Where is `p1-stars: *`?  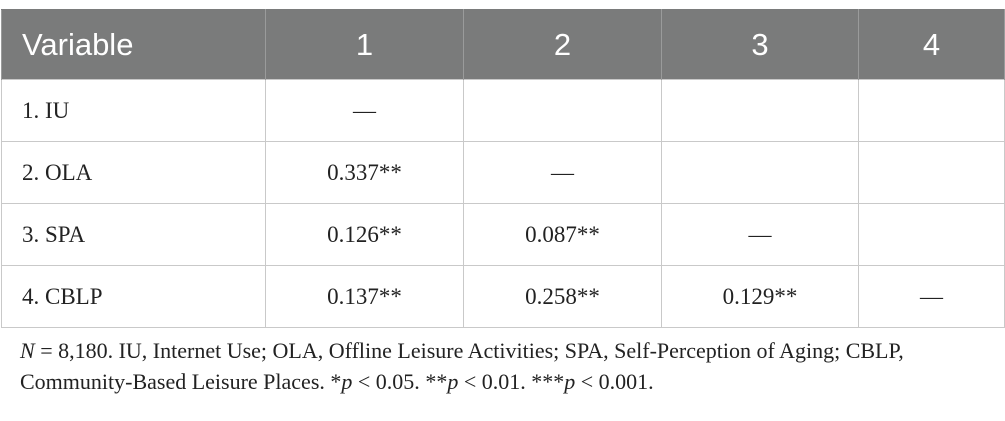
p1-stars: * is located at coordinates (336, 381).